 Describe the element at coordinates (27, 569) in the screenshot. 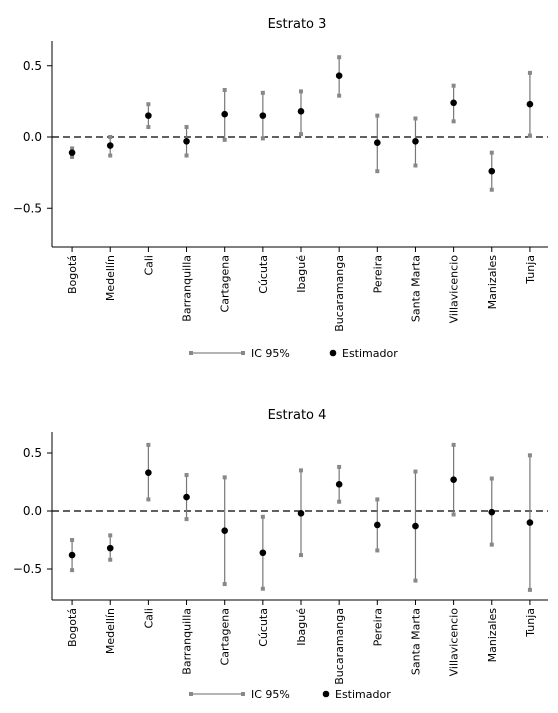

I see `y-tick-label: −0.5` at that location.